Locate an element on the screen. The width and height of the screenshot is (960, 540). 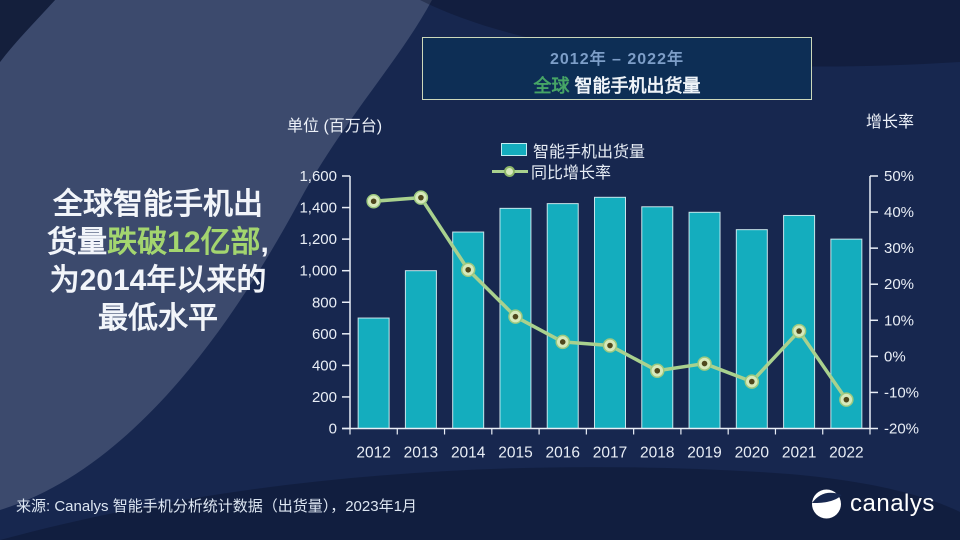
chart-title-period: 2012年 – 2022年 is located at coordinates (617, 59).